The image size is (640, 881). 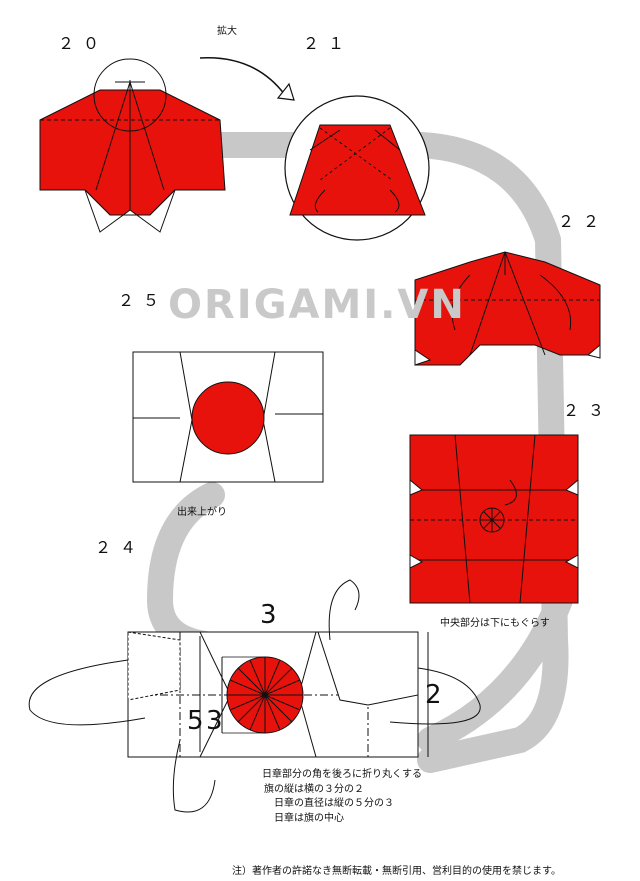 I want to click on dimension-diameter-3: 3, so click(x=214, y=721).